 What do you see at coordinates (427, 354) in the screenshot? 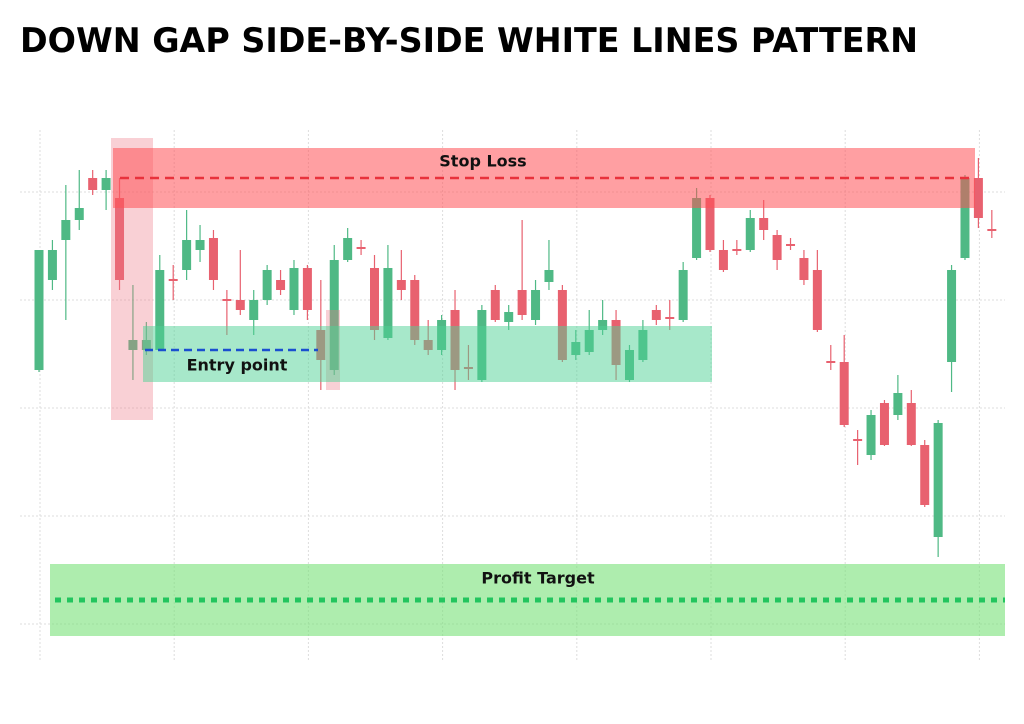
I see `entry-zone` at bounding box center [427, 354].